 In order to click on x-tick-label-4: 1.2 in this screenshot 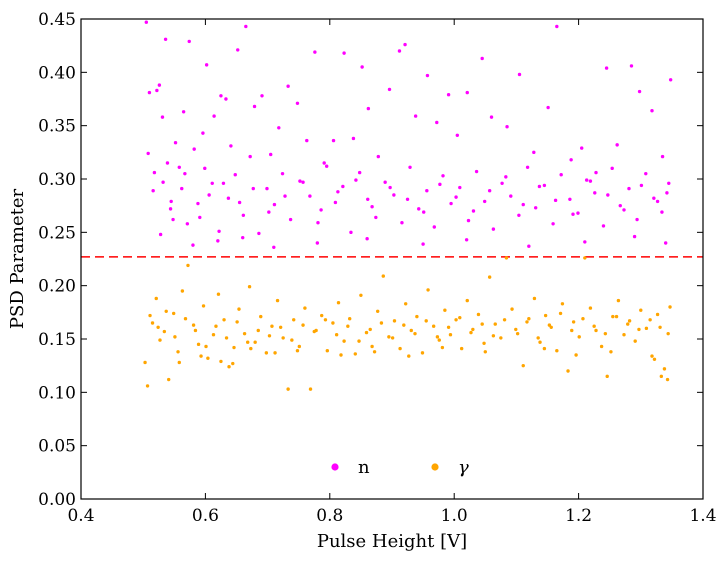, I will do `click(578, 516)`.